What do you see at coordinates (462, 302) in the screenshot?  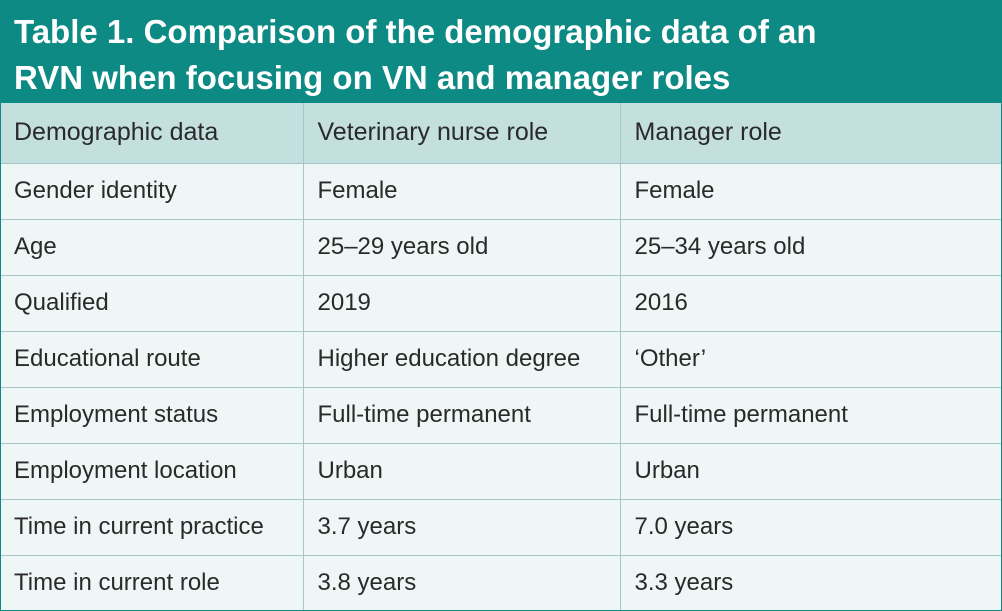 I see `vn-role-value: 2019` at bounding box center [462, 302].